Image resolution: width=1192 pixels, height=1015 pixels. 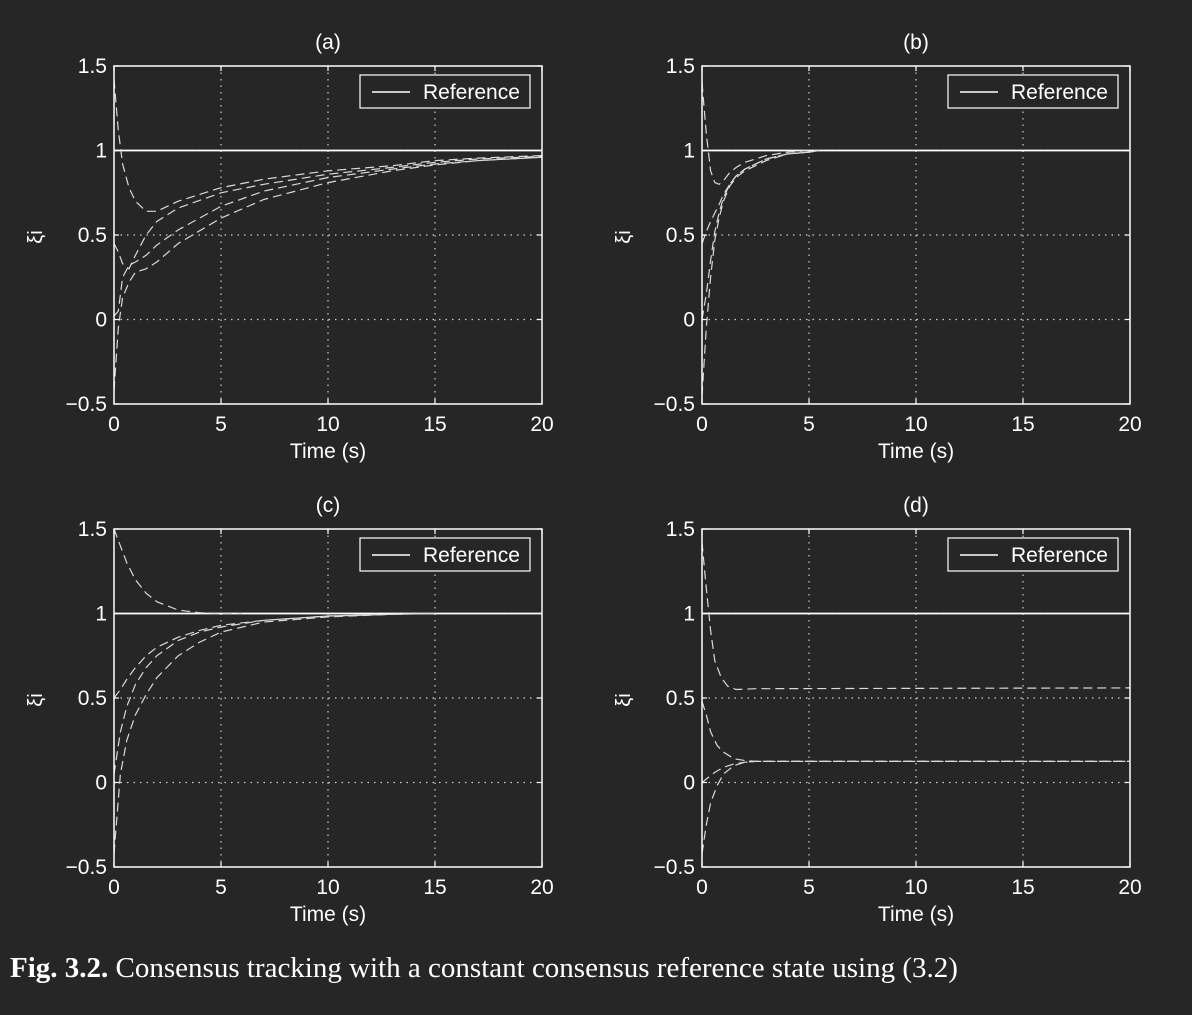 I want to click on legend-a: Reference, so click(x=445, y=91).